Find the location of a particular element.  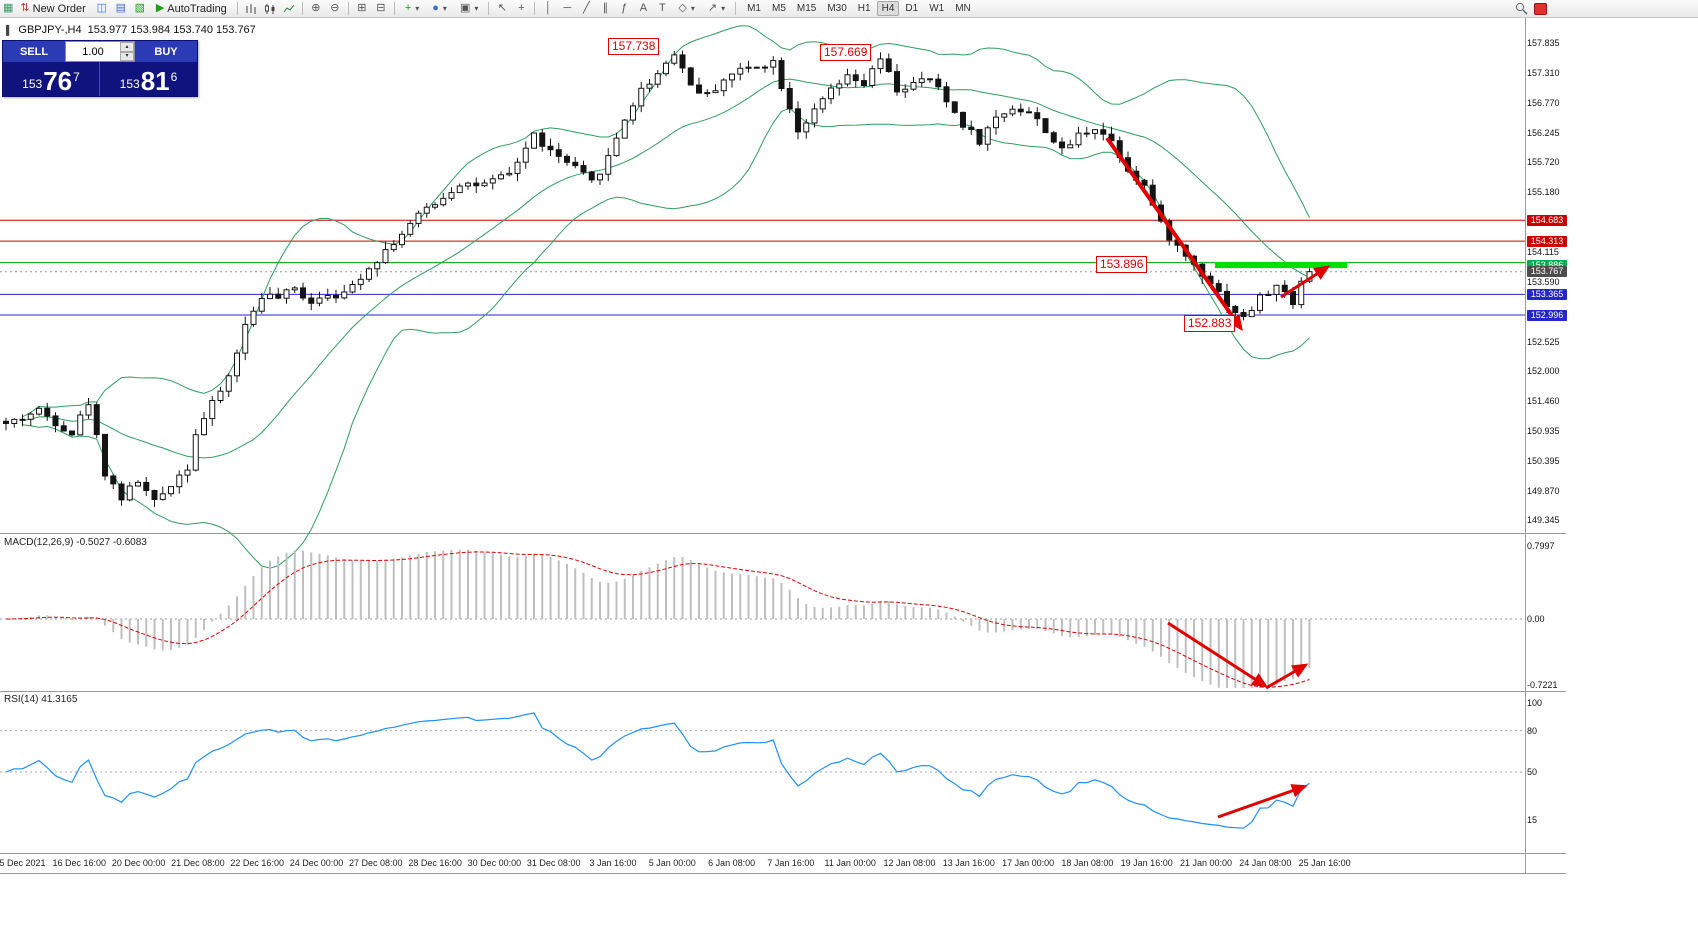

templates-button: ▣ ▾ is located at coordinates (469, 9).